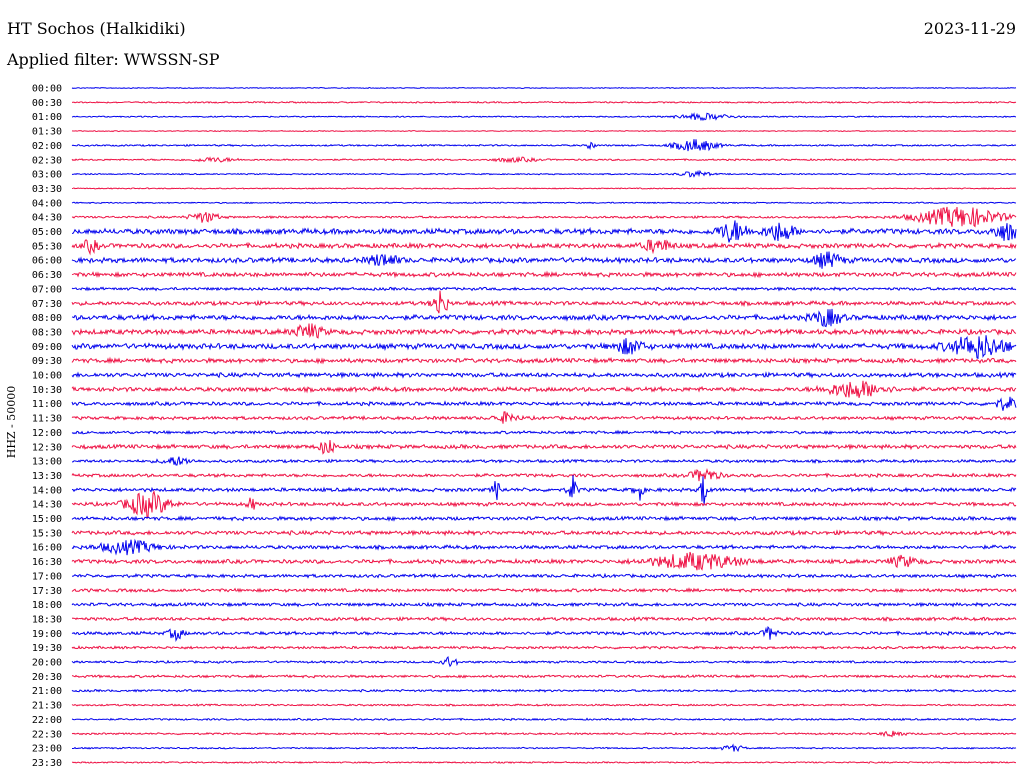  Describe the element at coordinates (969, 28) in the screenshot. I see `plot-date: 2023-11-29` at that location.